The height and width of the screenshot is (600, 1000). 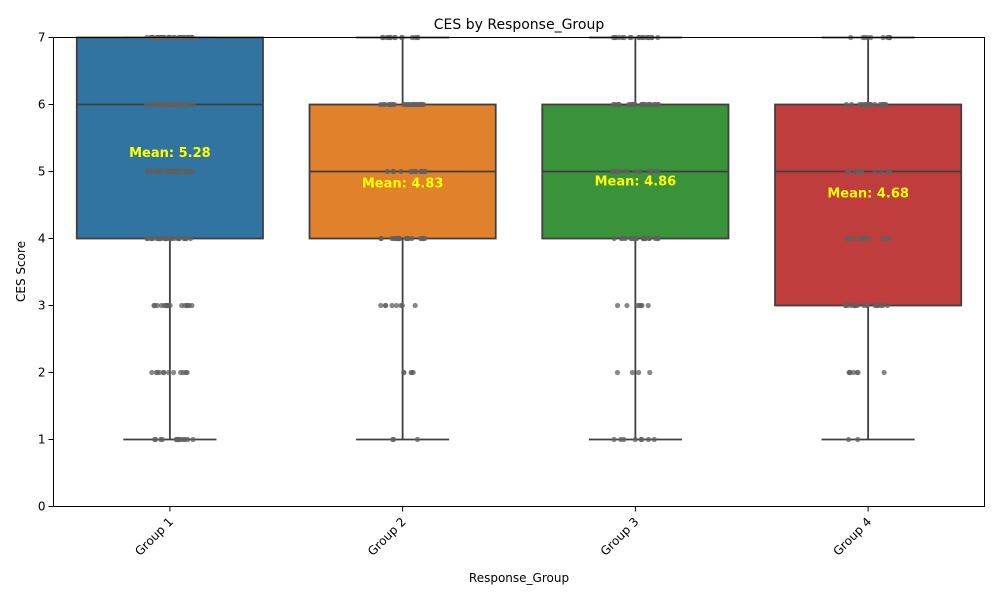 I want to click on x-tick-label: Group 3, so click(x=620, y=537).